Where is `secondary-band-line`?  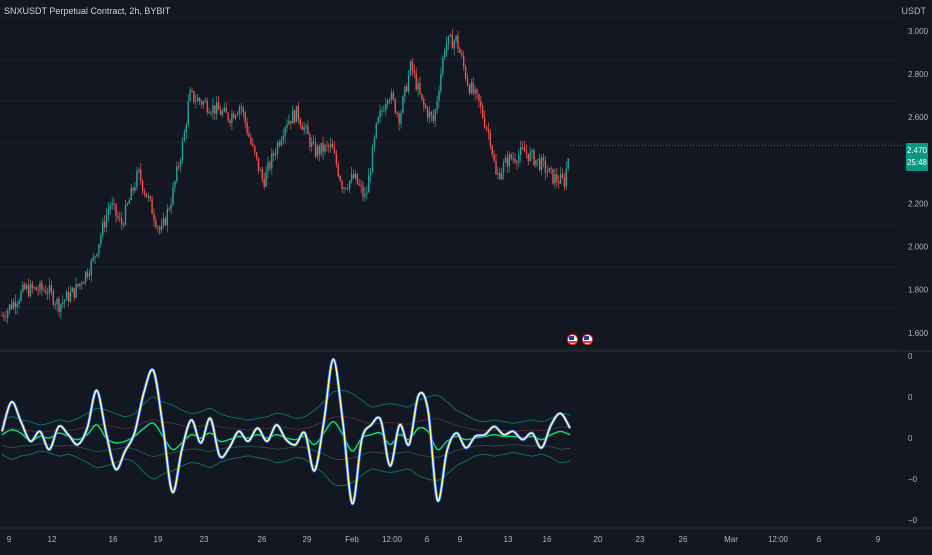 secondary-band-line is located at coordinates (286, 451).